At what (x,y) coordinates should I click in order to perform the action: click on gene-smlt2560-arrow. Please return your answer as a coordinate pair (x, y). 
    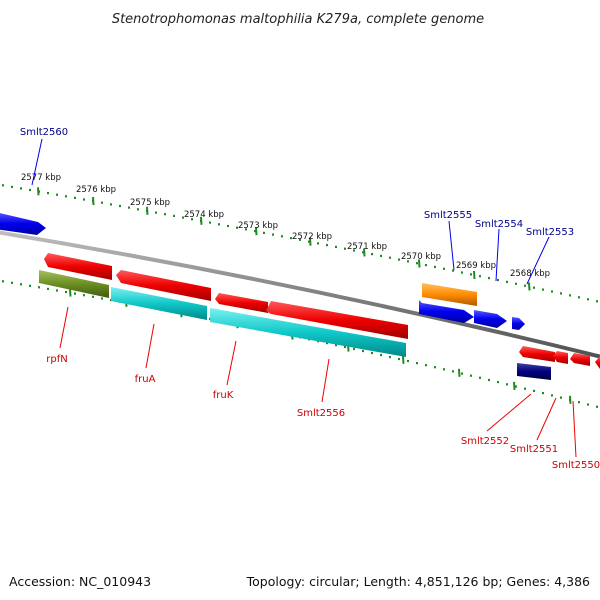
    Looking at the image, I should click on (23, 223).